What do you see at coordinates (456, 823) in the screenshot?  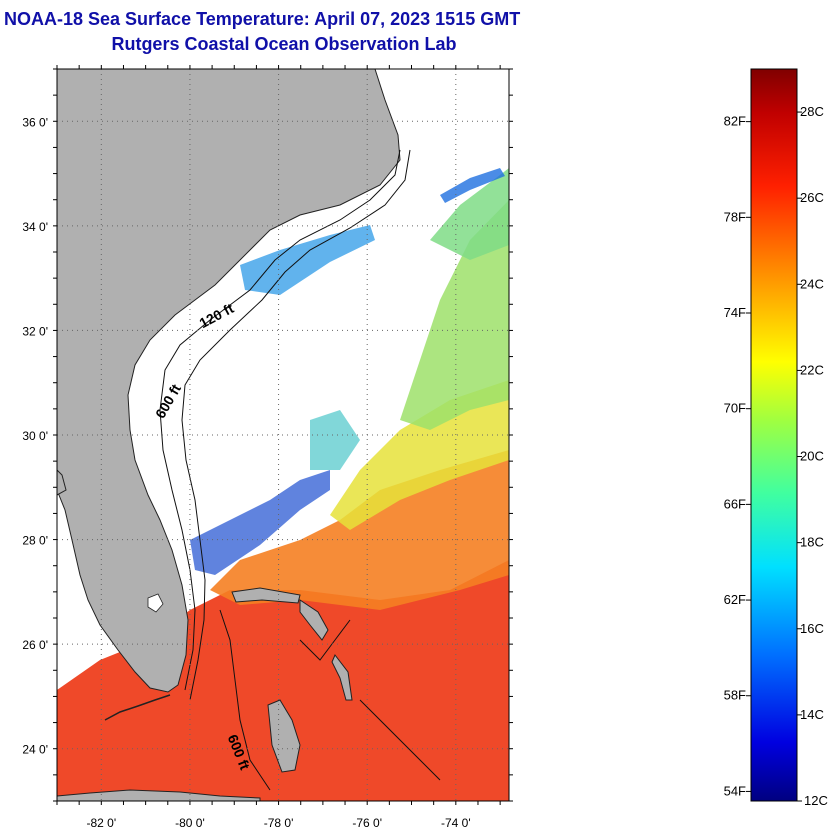 I see `lon-tick-label: -74 0'` at bounding box center [456, 823].